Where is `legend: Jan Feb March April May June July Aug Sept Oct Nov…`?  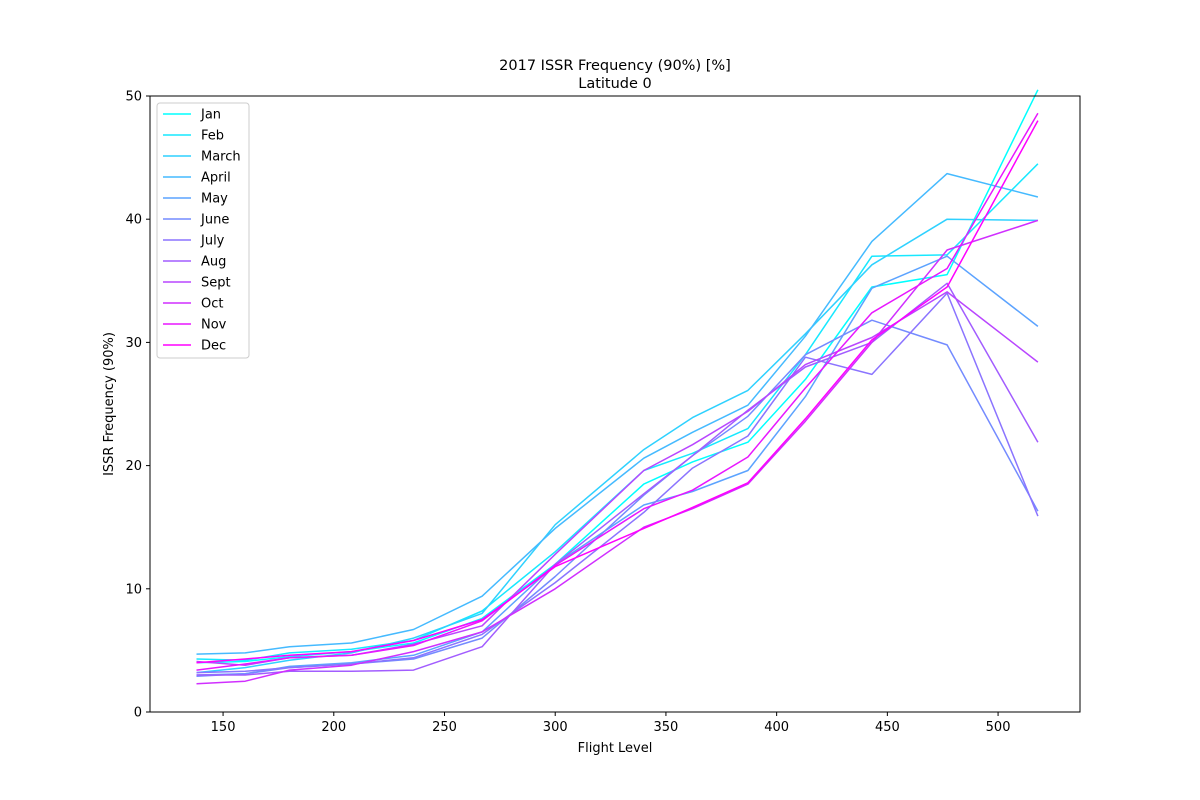
legend: Jan Feb March April May June July Aug Sept Oct Nov… is located at coordinates (203, 230).